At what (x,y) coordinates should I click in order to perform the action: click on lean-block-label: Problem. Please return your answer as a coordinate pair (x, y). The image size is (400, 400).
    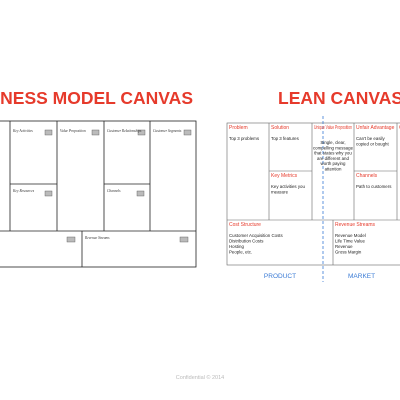
    Looking at the image, I should click on (238, 128).